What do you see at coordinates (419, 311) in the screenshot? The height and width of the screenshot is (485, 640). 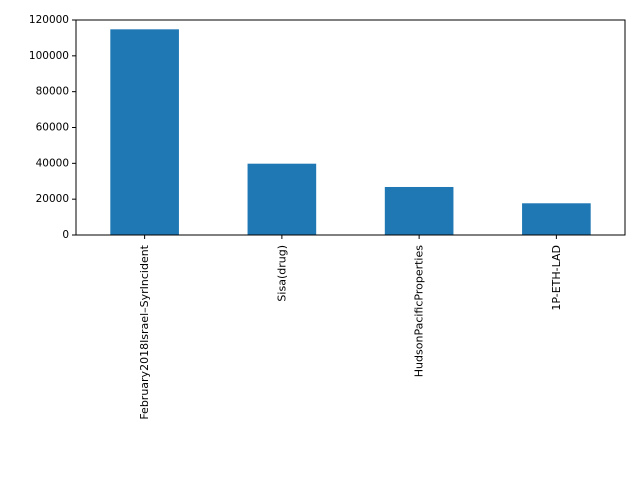 I see `x-tick-label: HudsonPacificProperties` at bounding box center [419, 311].